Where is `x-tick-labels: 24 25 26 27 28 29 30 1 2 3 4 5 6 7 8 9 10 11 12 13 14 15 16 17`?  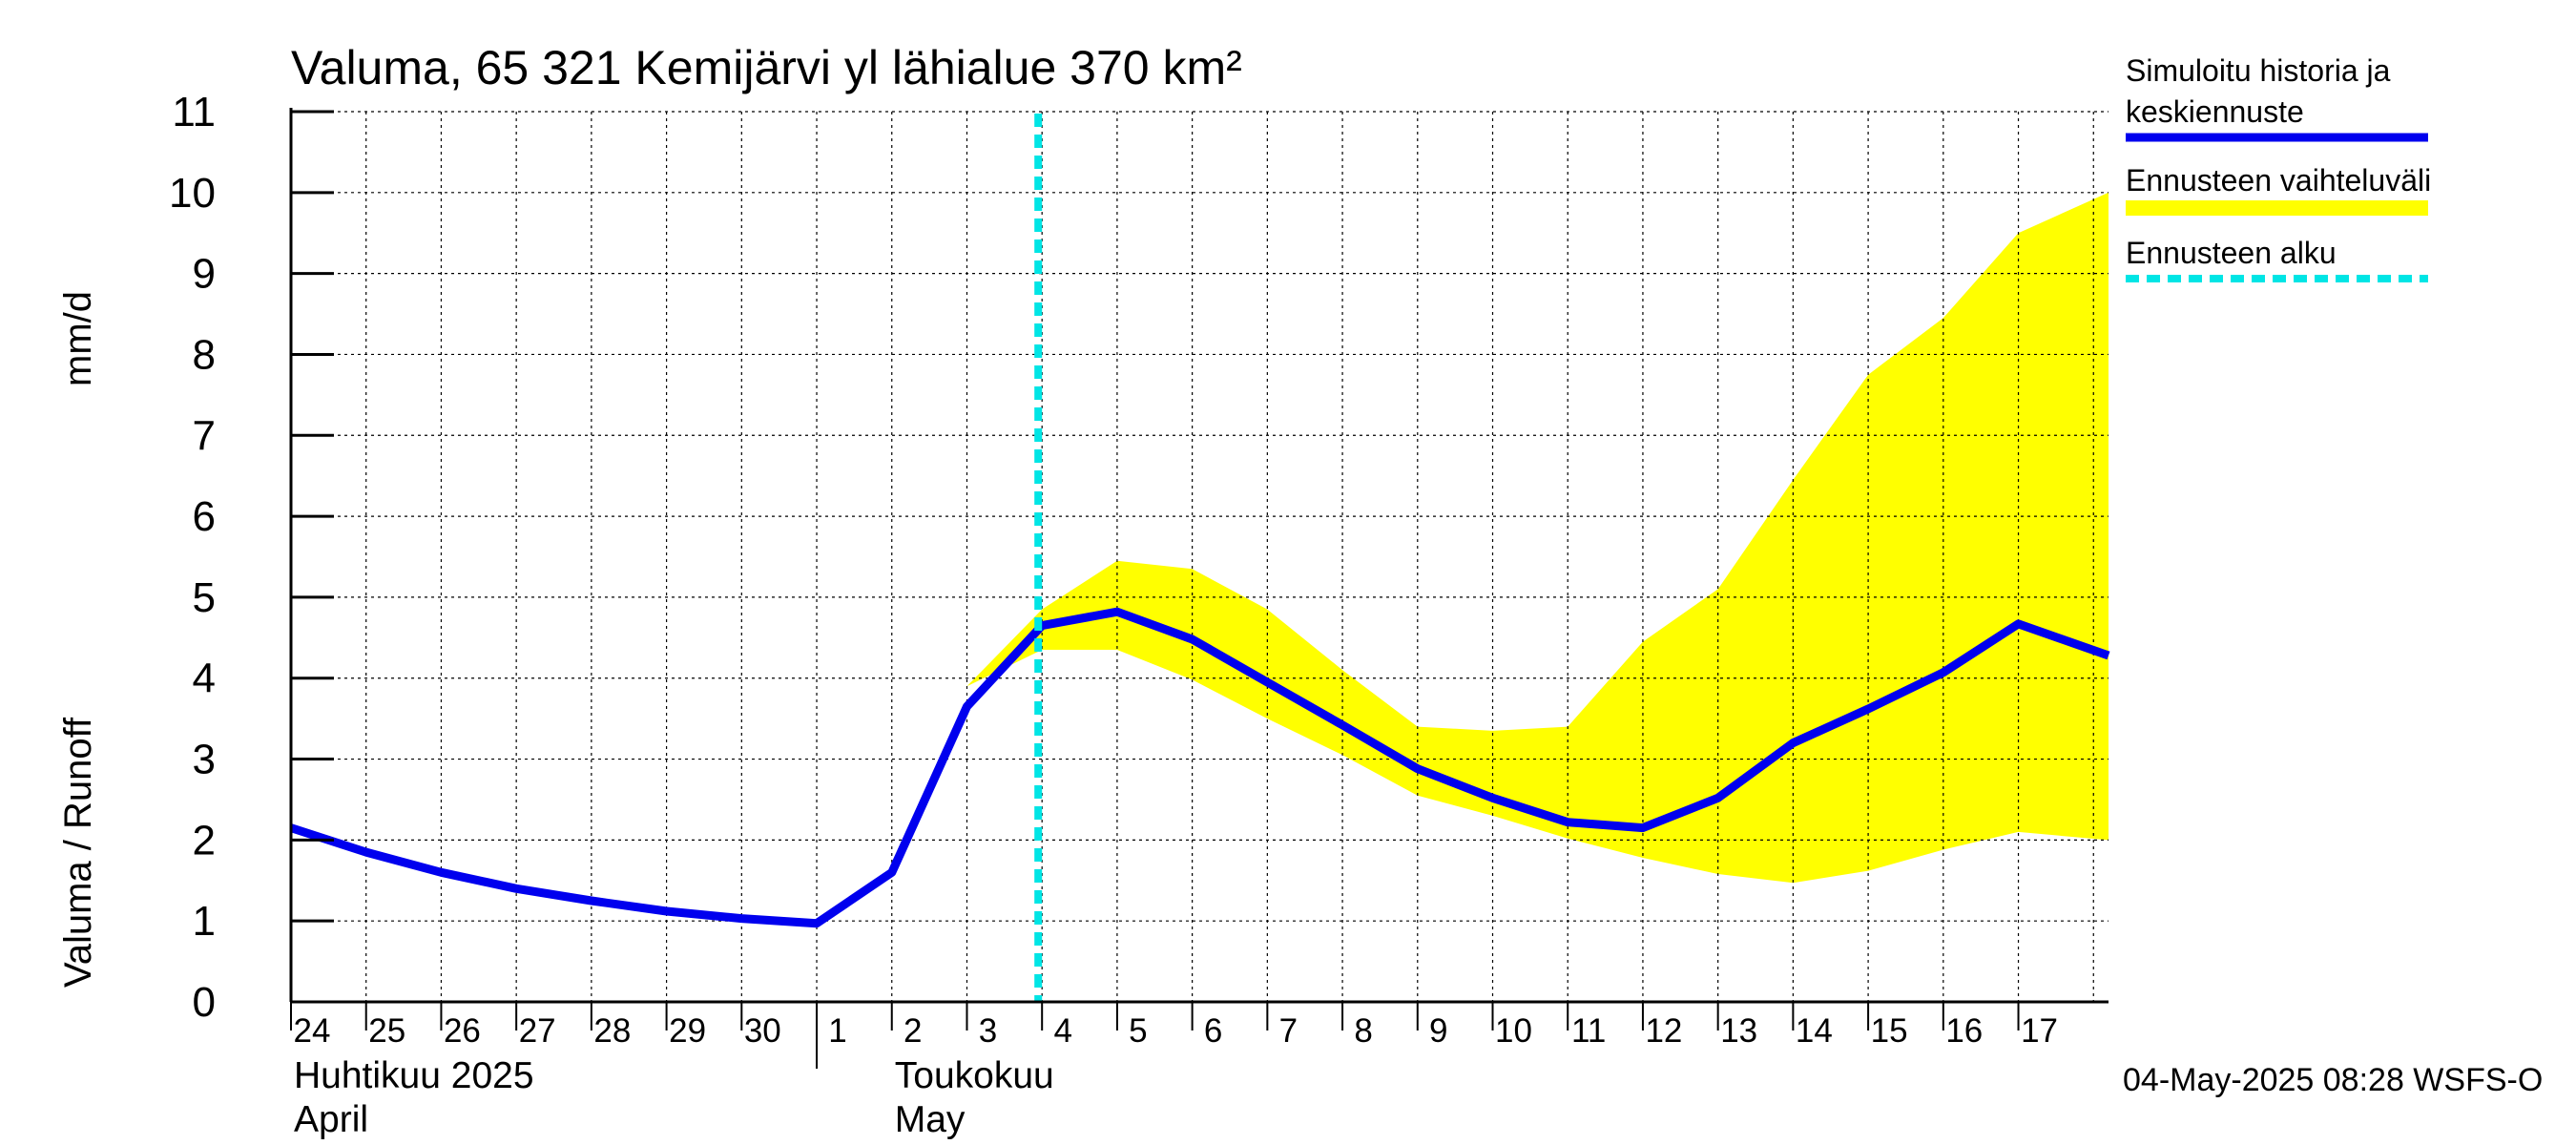
x-tick-labels: 24 25 26 27 28 29 30 1 2 3 4 5 6 7 8 9 10 11 12 13 14 15 16 17 is located at coordinates (1176, 1031).